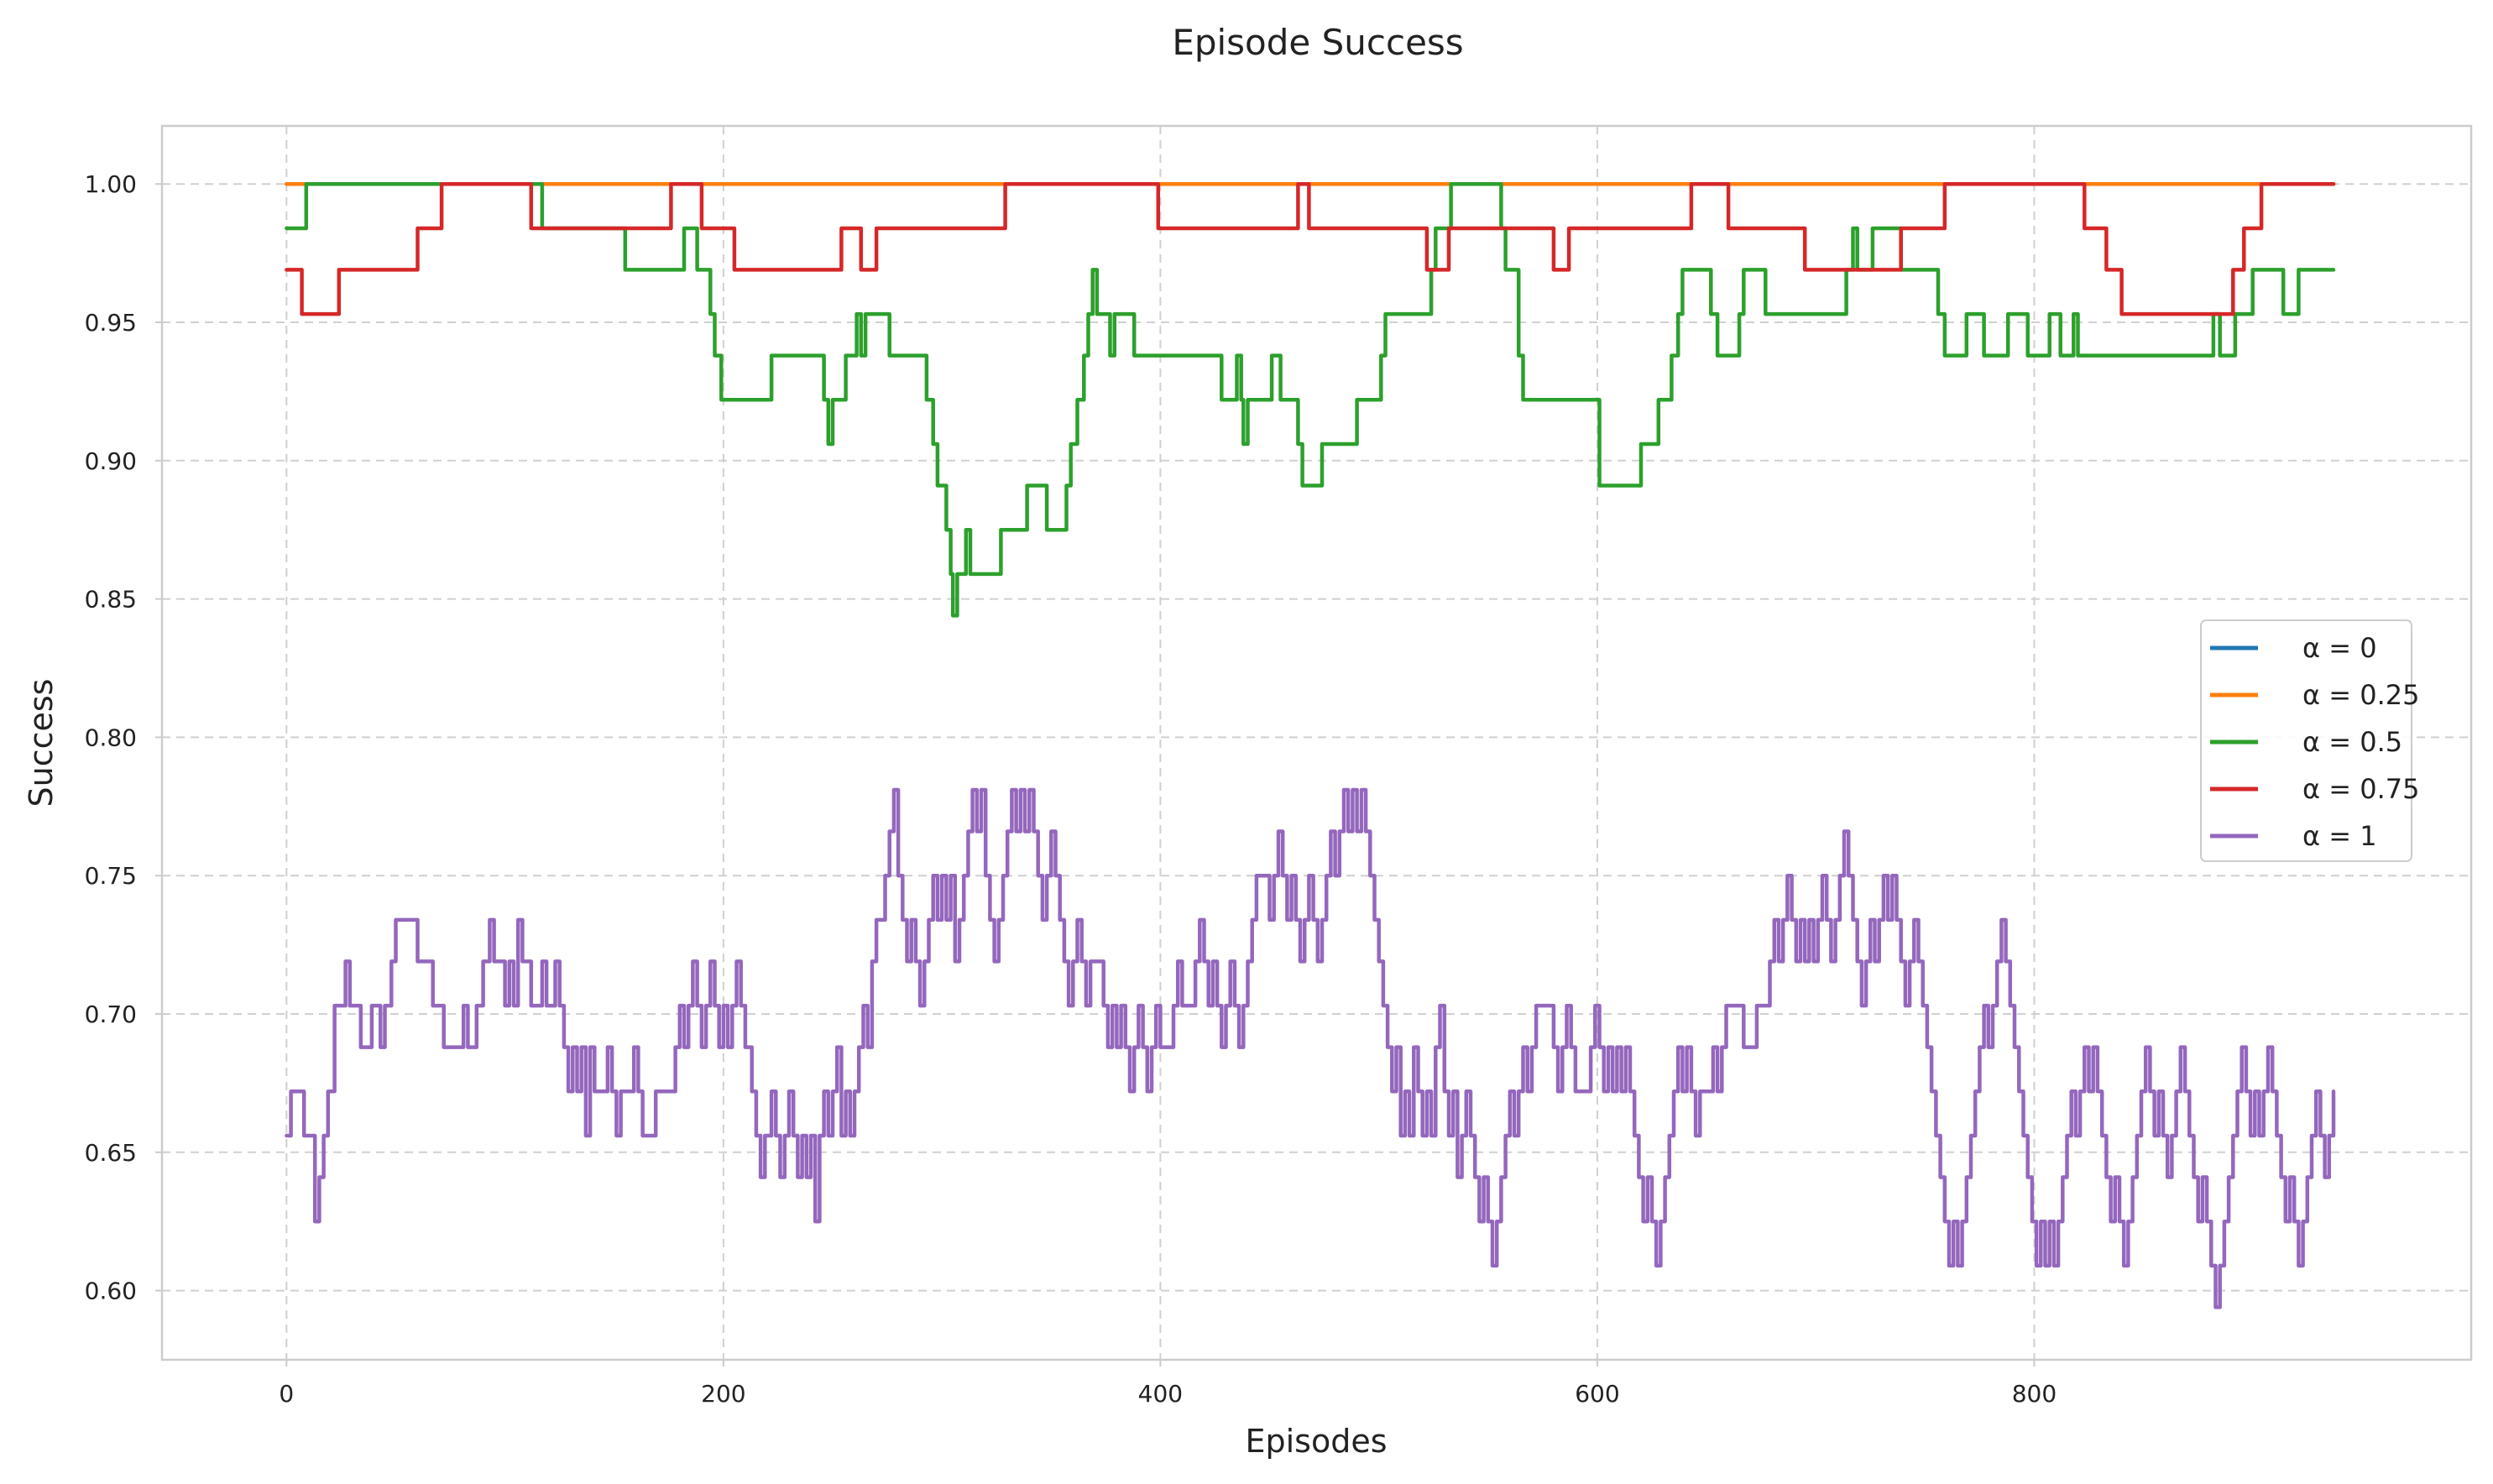 The image size is (2493, 1484). I want to click on legend: α = 0 α = 0.25 α = 0.5 α = 0.75 α = 1, so click(2310, 740).